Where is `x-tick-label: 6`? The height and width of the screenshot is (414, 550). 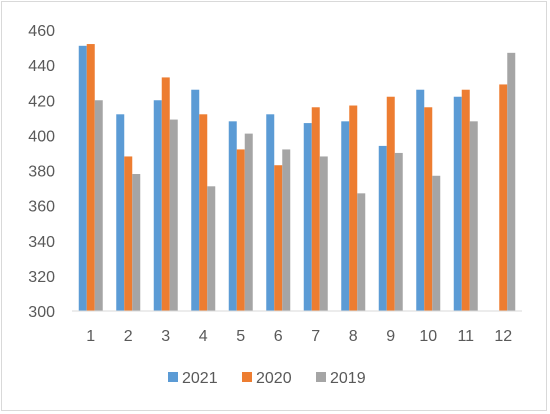
x-tick-label: 6 is located at coordinates (278, 336).